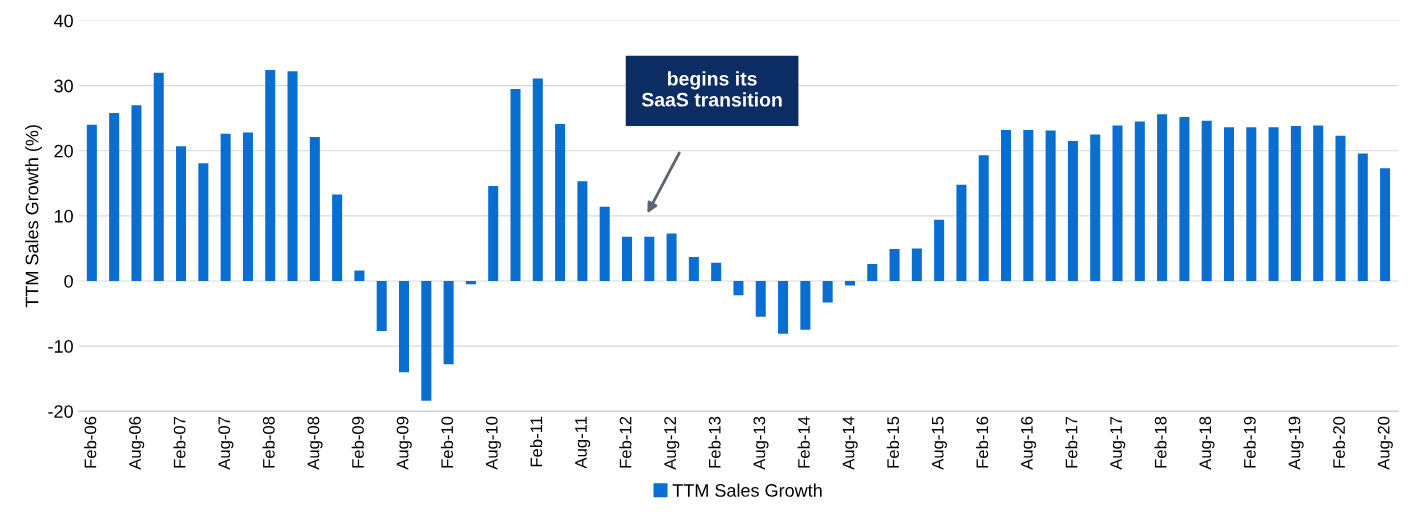  I want to click on x-tick-label: Aug-20, so click(1385, 443).